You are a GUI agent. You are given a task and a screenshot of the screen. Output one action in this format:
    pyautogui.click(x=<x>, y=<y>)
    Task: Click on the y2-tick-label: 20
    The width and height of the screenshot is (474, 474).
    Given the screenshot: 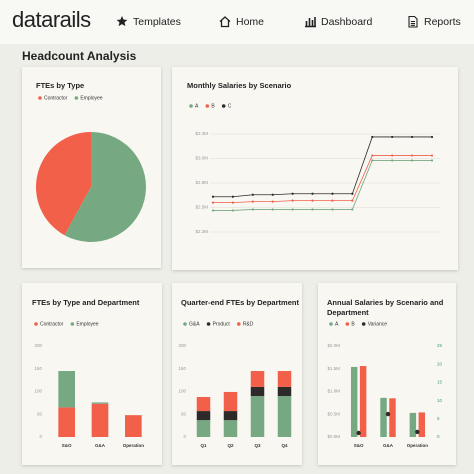 What is the action you would take?
    pyautogui.click(x=440, y=363)
    